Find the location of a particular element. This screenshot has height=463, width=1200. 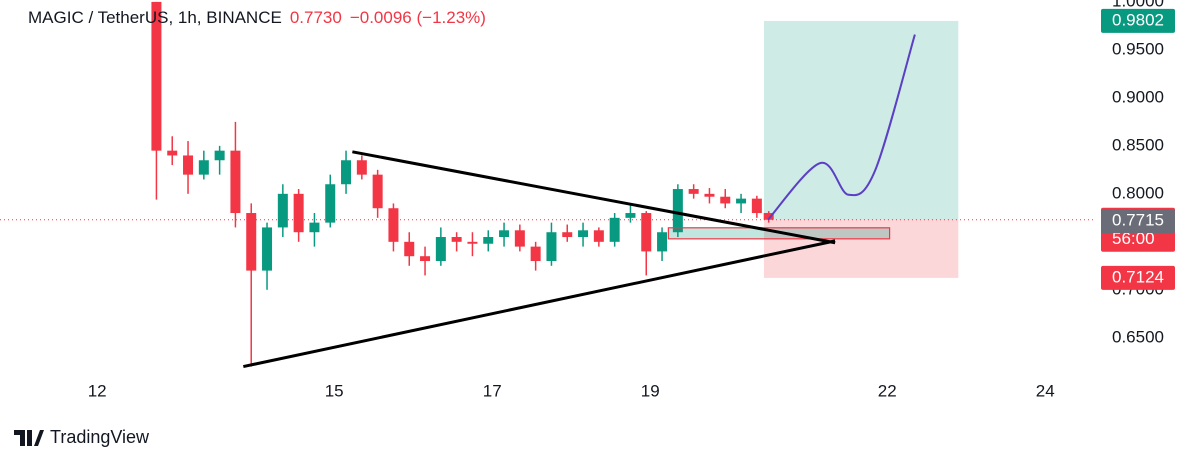

price-label: 0.7124 is located at coordinates (1138, 276).